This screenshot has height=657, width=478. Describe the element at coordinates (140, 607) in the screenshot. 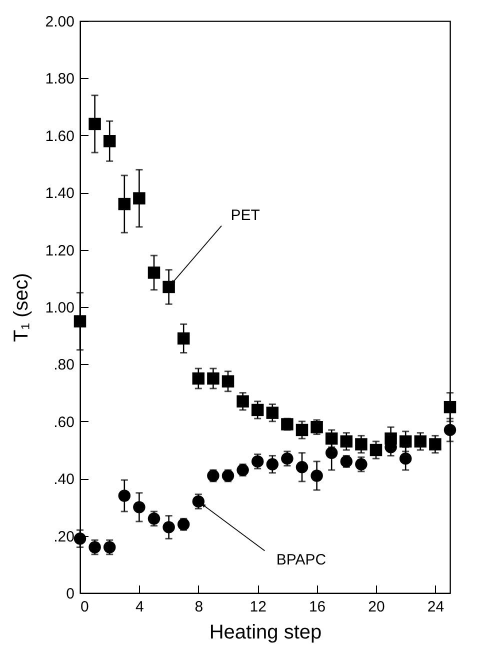

I see `x-tick-label: 4` at that location.